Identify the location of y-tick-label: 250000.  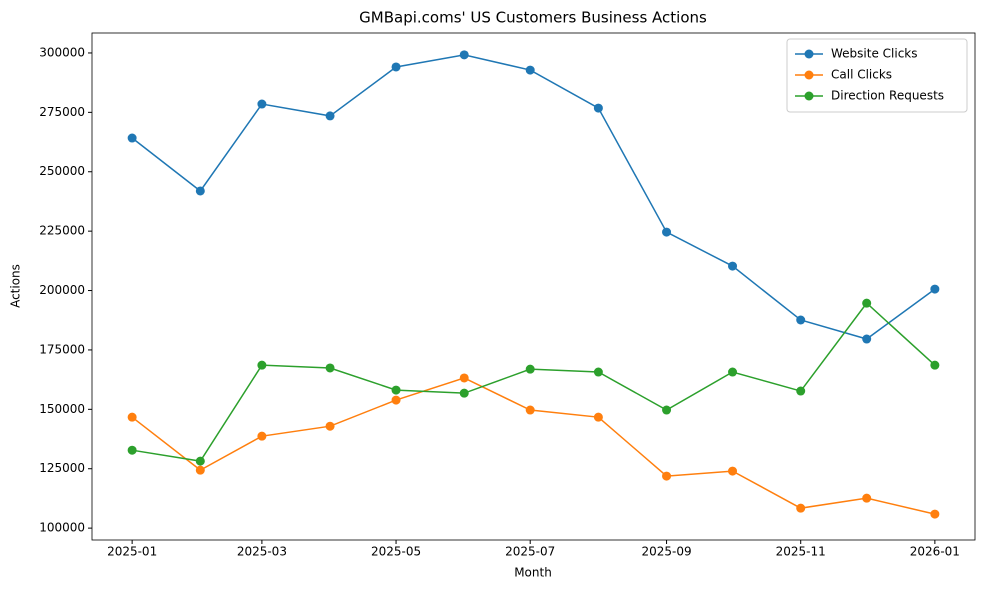
(62, 171).